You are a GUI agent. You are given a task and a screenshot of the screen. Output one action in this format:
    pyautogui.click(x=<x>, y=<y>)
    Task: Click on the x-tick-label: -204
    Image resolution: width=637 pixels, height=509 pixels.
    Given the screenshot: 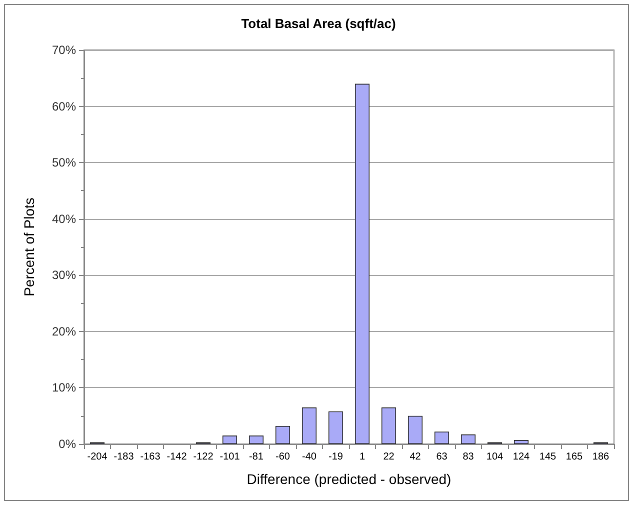 What is the action you would take?
    pyautogui.click(x=97, y=457)
    